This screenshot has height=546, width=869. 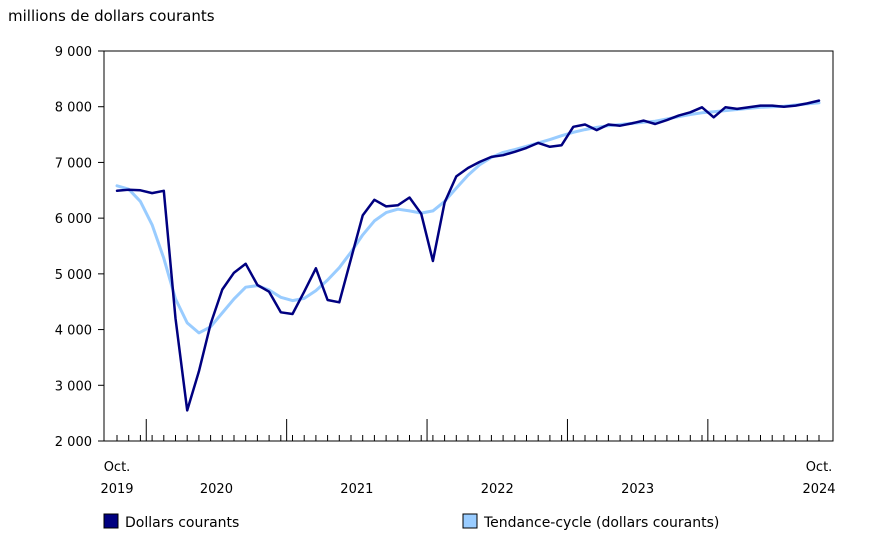 I want to click on y-tick-label: 3 000, so click(x=73, y=386).